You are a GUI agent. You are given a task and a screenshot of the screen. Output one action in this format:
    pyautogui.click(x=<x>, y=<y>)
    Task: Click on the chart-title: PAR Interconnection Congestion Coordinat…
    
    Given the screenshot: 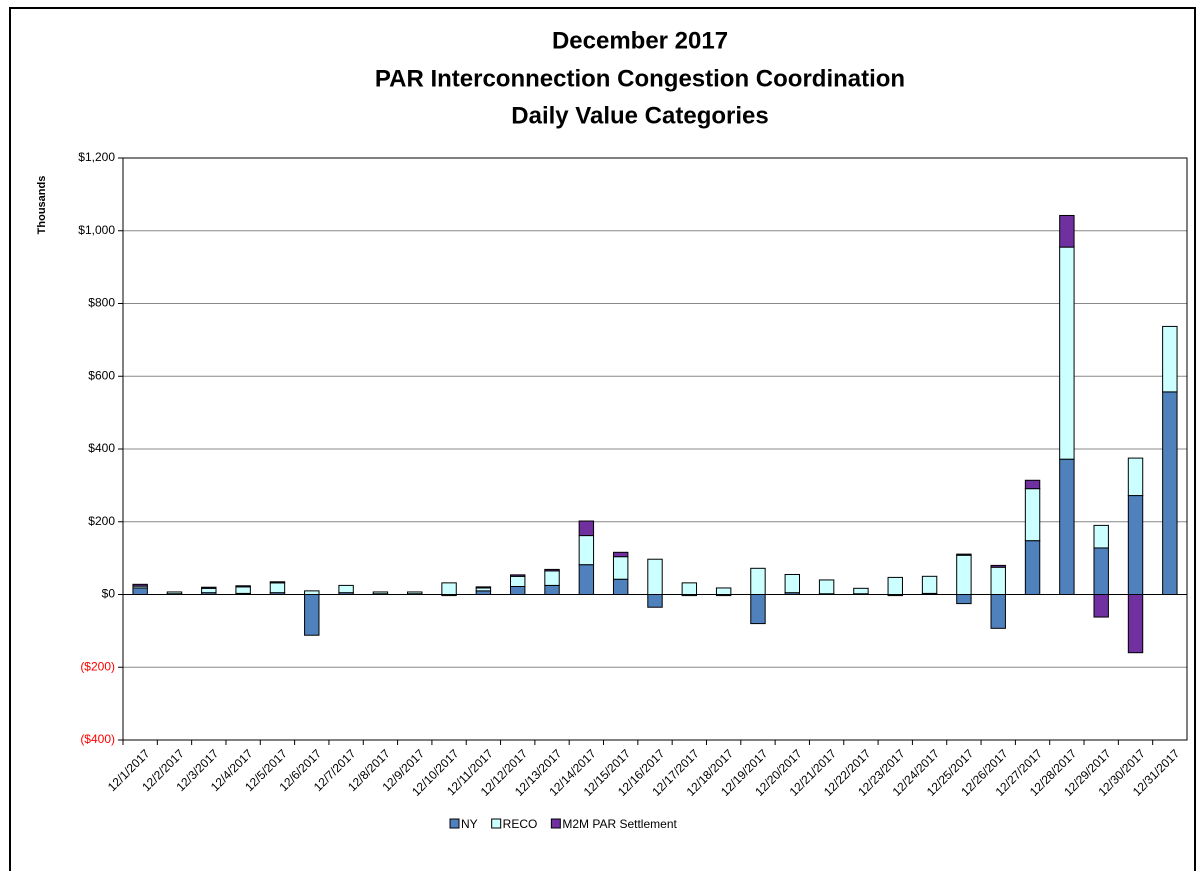 What is the action you would take?
    pyautogui.click(x=640, y=78)
    